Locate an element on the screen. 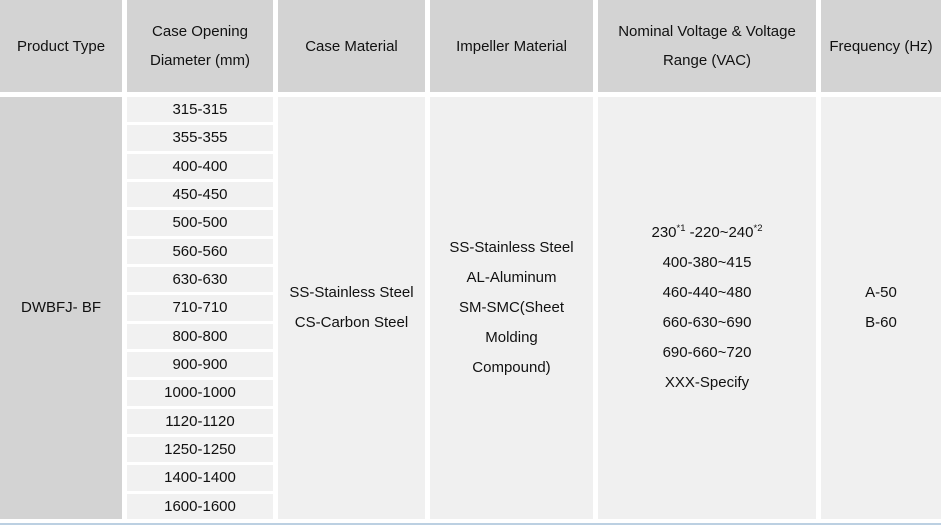 This screenshot has height=526, width=941. header-impeller-material: Impeller Material is located at coordinates (511, 46).